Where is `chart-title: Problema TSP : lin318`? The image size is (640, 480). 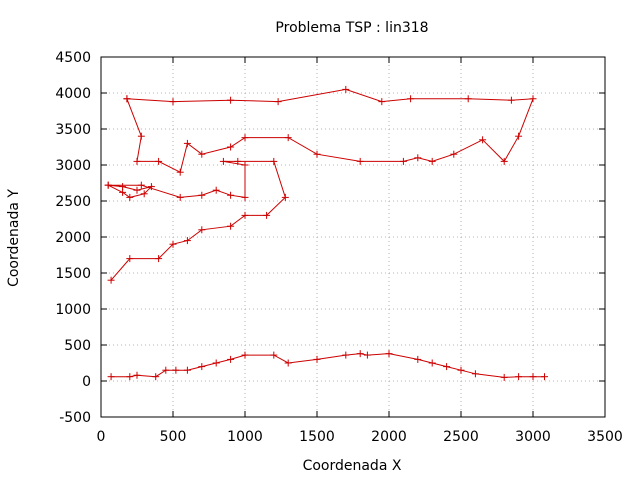
chart-title: Problema TSP : lin318 is located at coordinates (351, 28).